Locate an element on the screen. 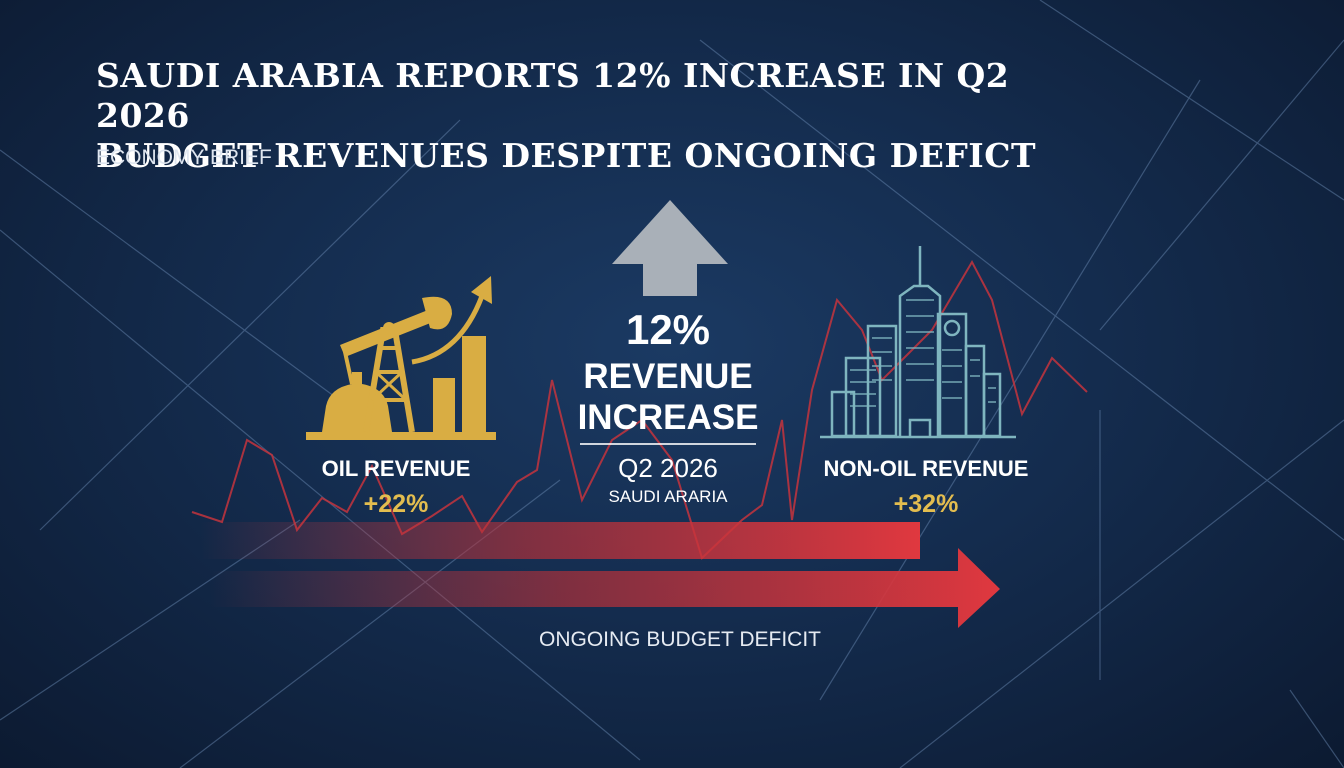 This screenshot has width=1344, height=768. increase-label-increase: INCREASE is located at coordinates (668, 417).